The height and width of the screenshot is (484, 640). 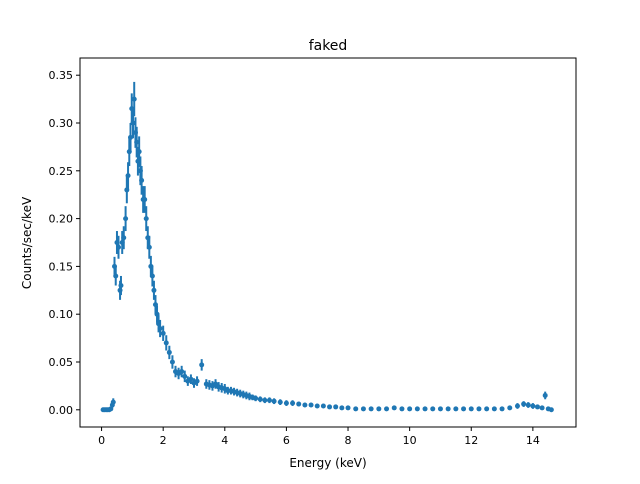 I want to click on y-tick-label: 0.30, so click(x=61, y=123).